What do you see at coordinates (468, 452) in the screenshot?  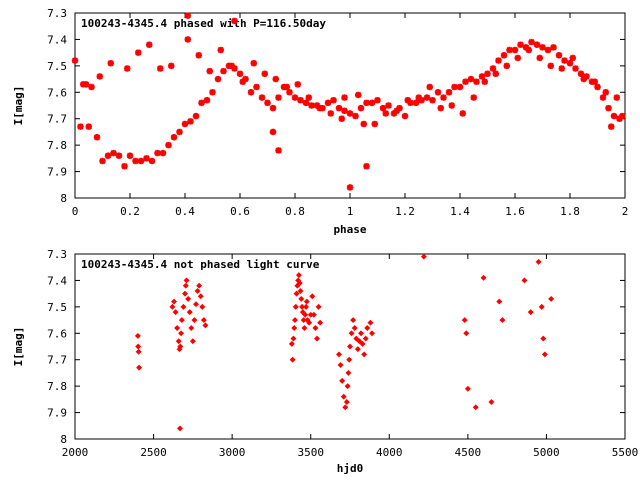 I see `x-tick-label: 4500` at bounding box center [468, 452].